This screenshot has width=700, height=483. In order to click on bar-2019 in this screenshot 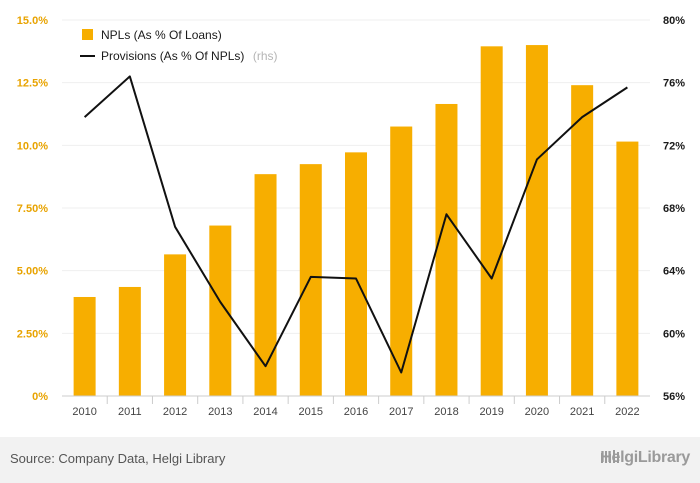, I will do `click(491, 221)`.